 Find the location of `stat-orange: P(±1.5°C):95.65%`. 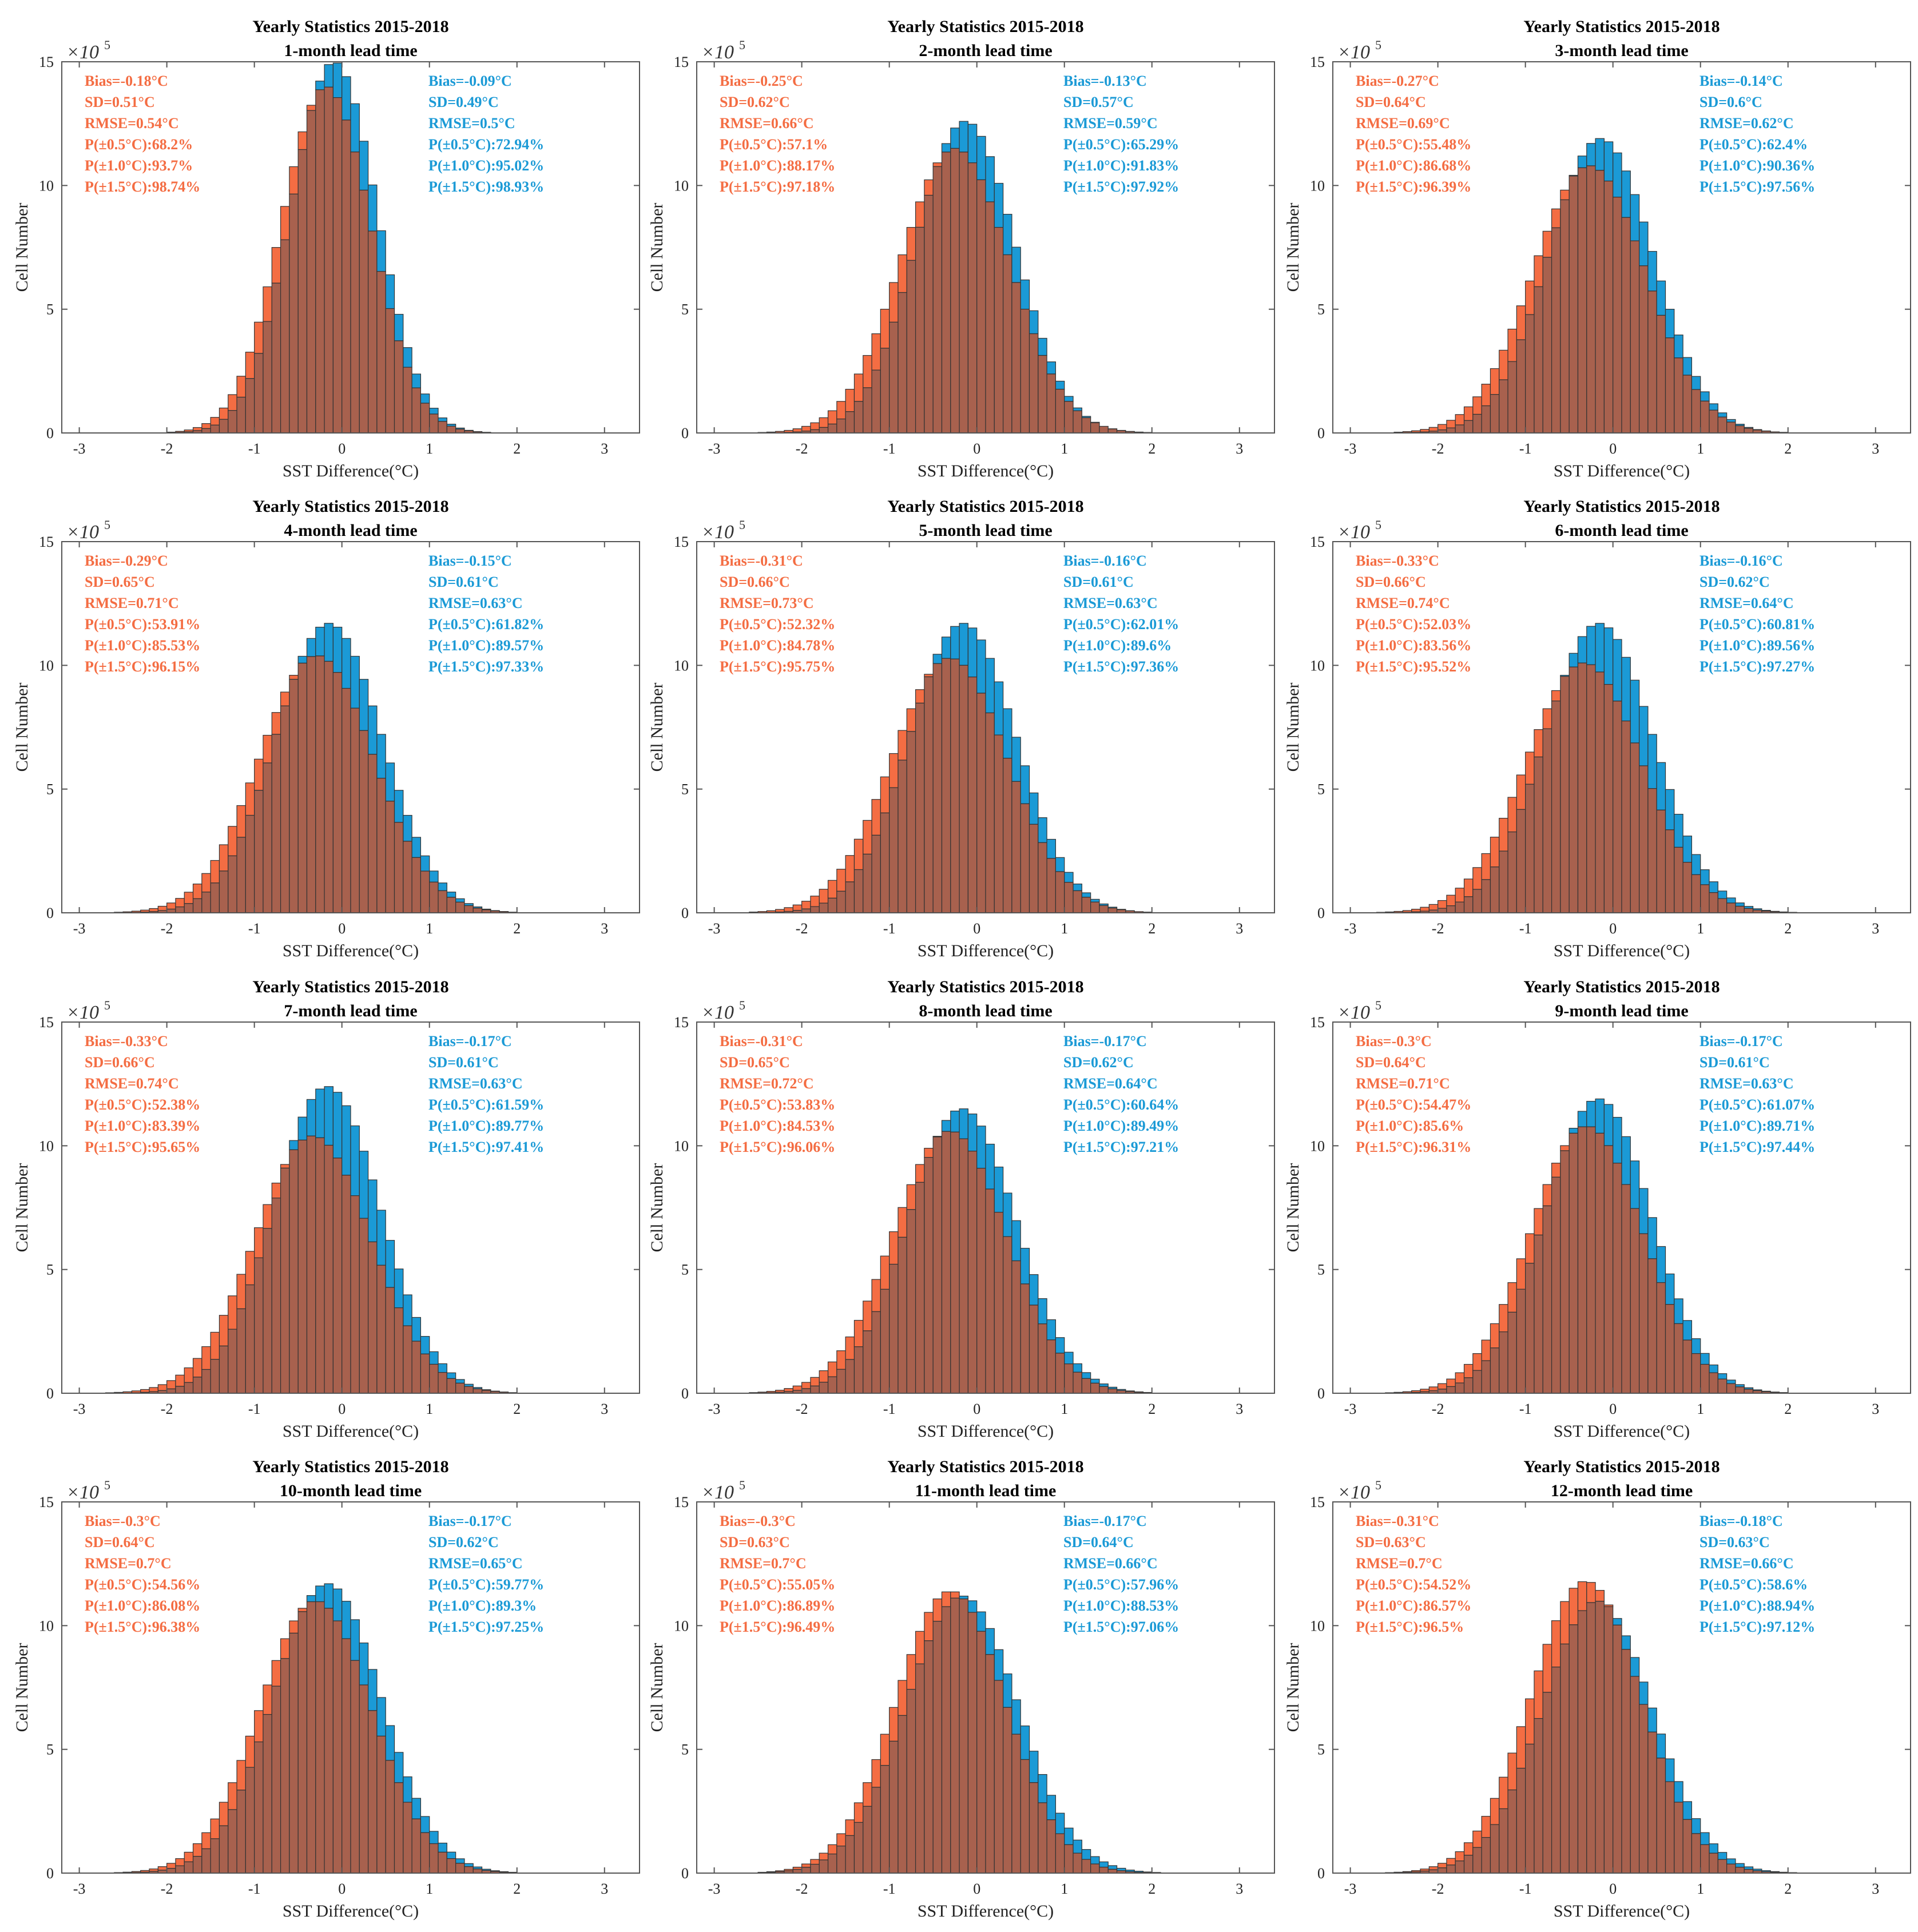

stat-orange: P(±1.5°C):95.65% is located at coordinates (142, 1147).